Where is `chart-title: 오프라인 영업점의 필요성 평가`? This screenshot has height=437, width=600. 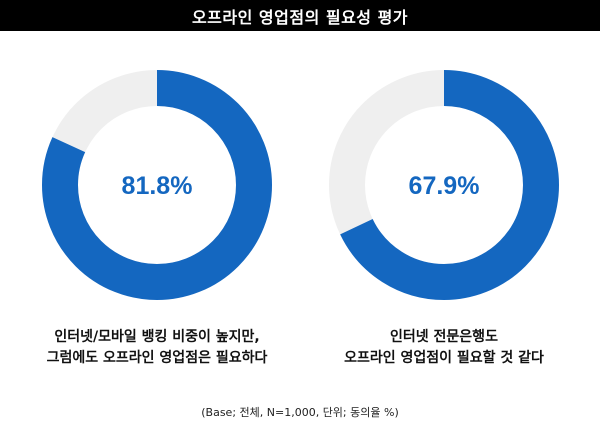 chart-title: 오프라인 영업점의 필요성 평가 is located at coordinates (300, 17).